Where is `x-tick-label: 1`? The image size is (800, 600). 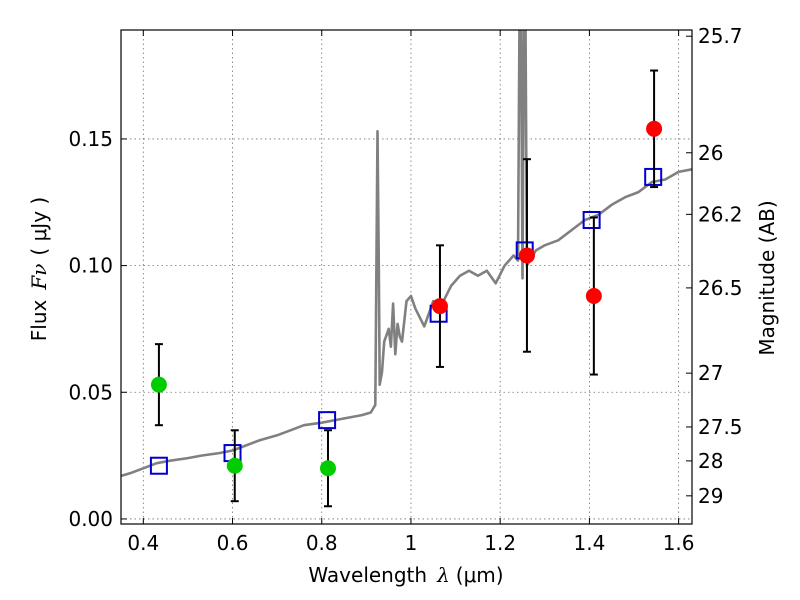 x-tick-label: 1 is located at coordinates (411, 543).